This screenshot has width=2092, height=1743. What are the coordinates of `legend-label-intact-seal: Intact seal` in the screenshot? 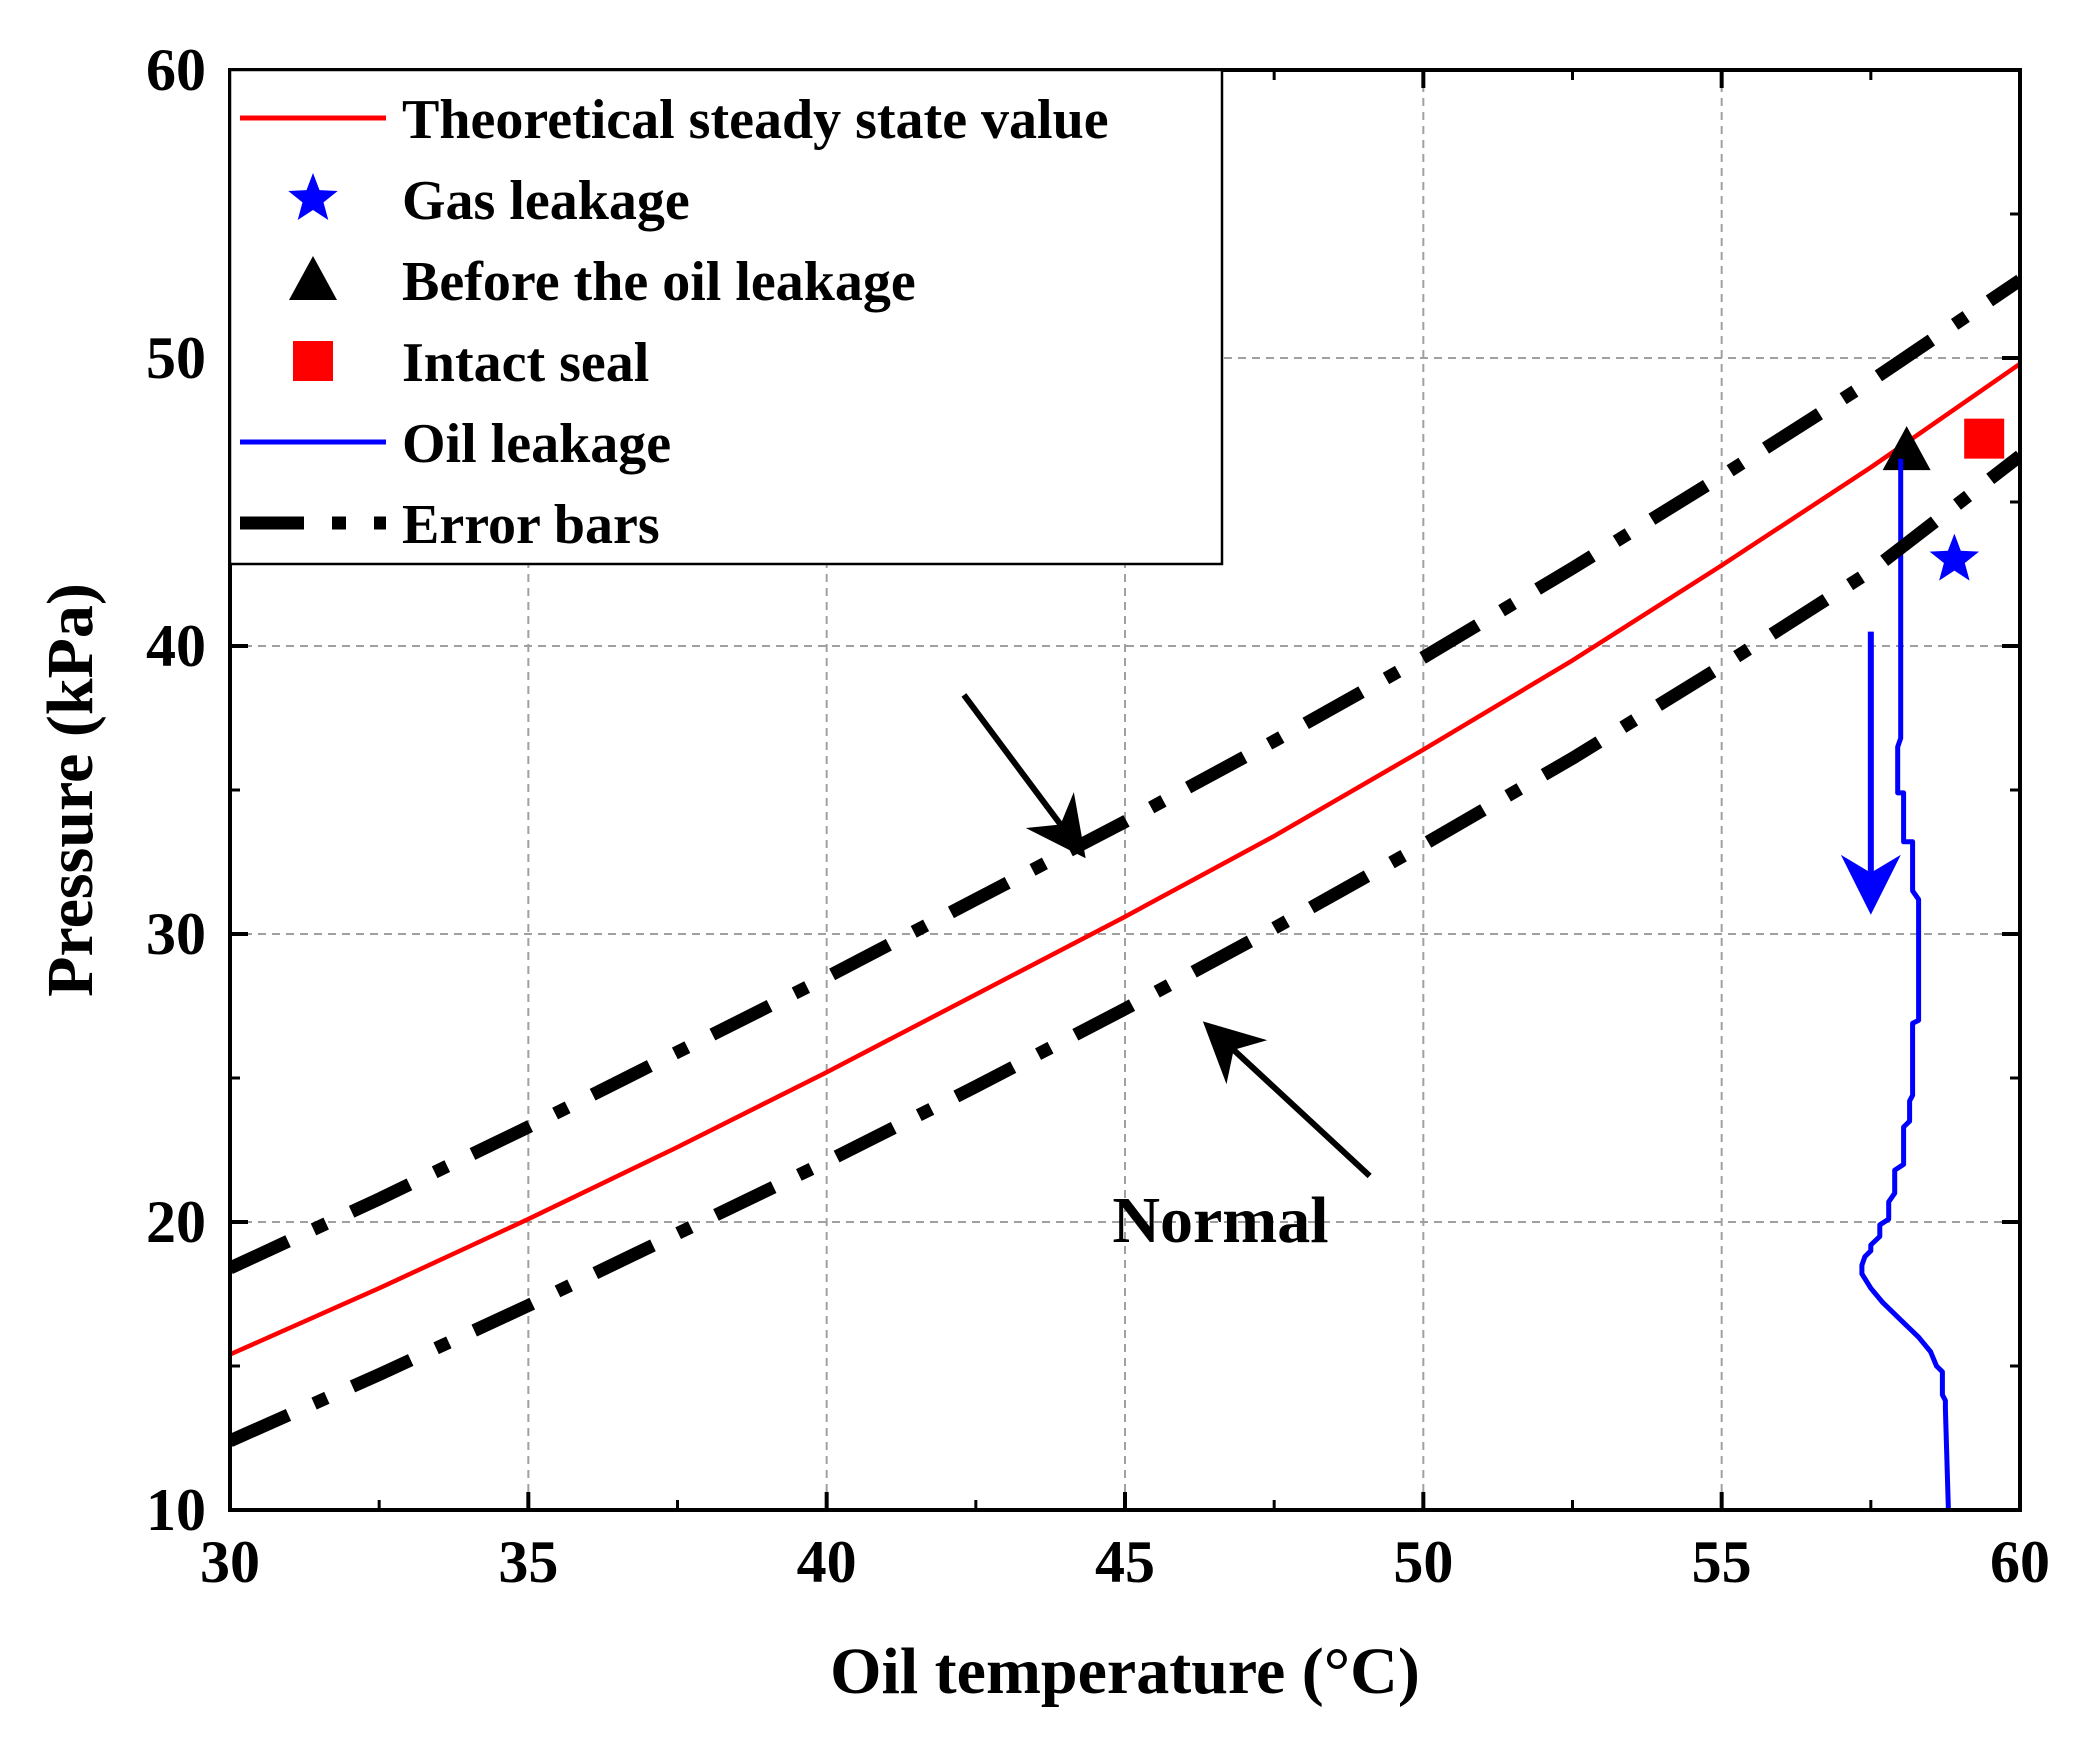 It's located at (525, 363).